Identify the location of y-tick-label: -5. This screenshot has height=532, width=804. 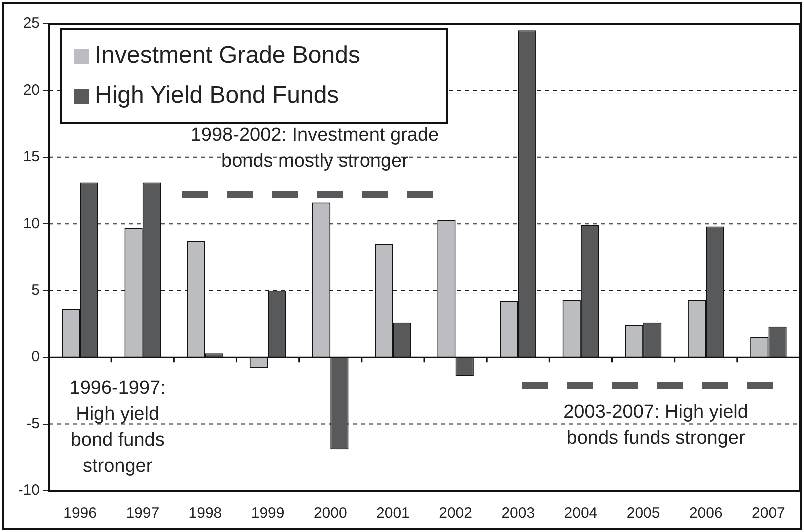
(33, 423).